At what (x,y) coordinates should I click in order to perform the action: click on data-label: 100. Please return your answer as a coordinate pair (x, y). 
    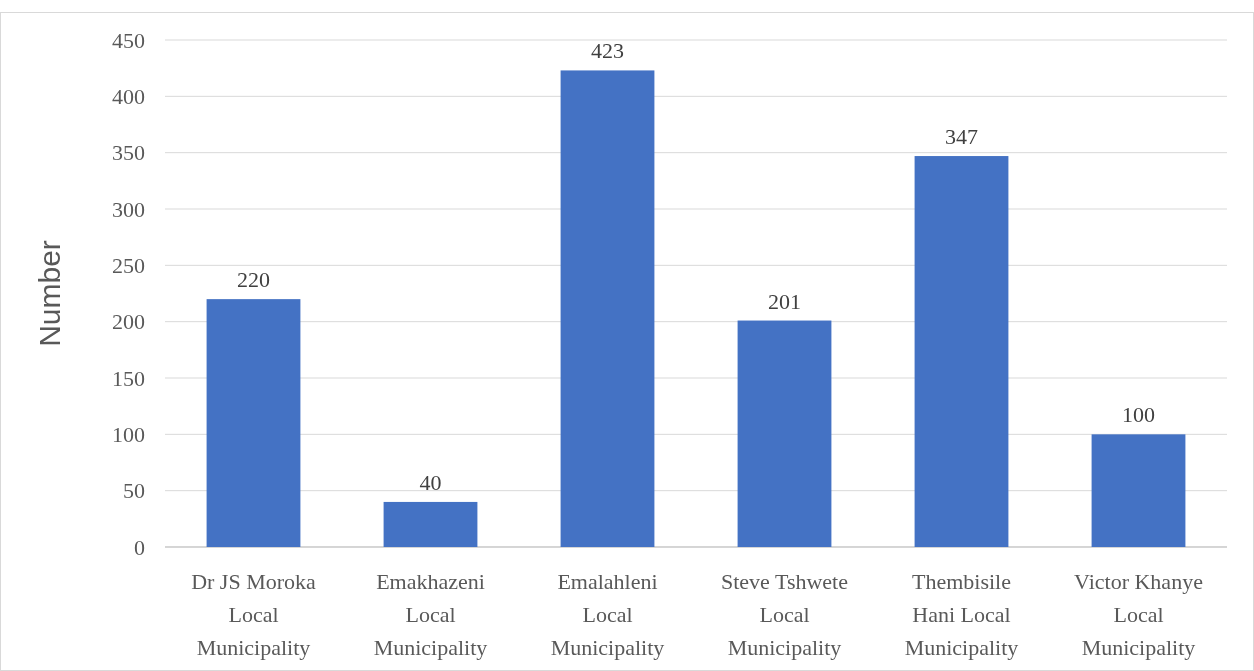
    Looking at the image, I should click on (1138, 415).